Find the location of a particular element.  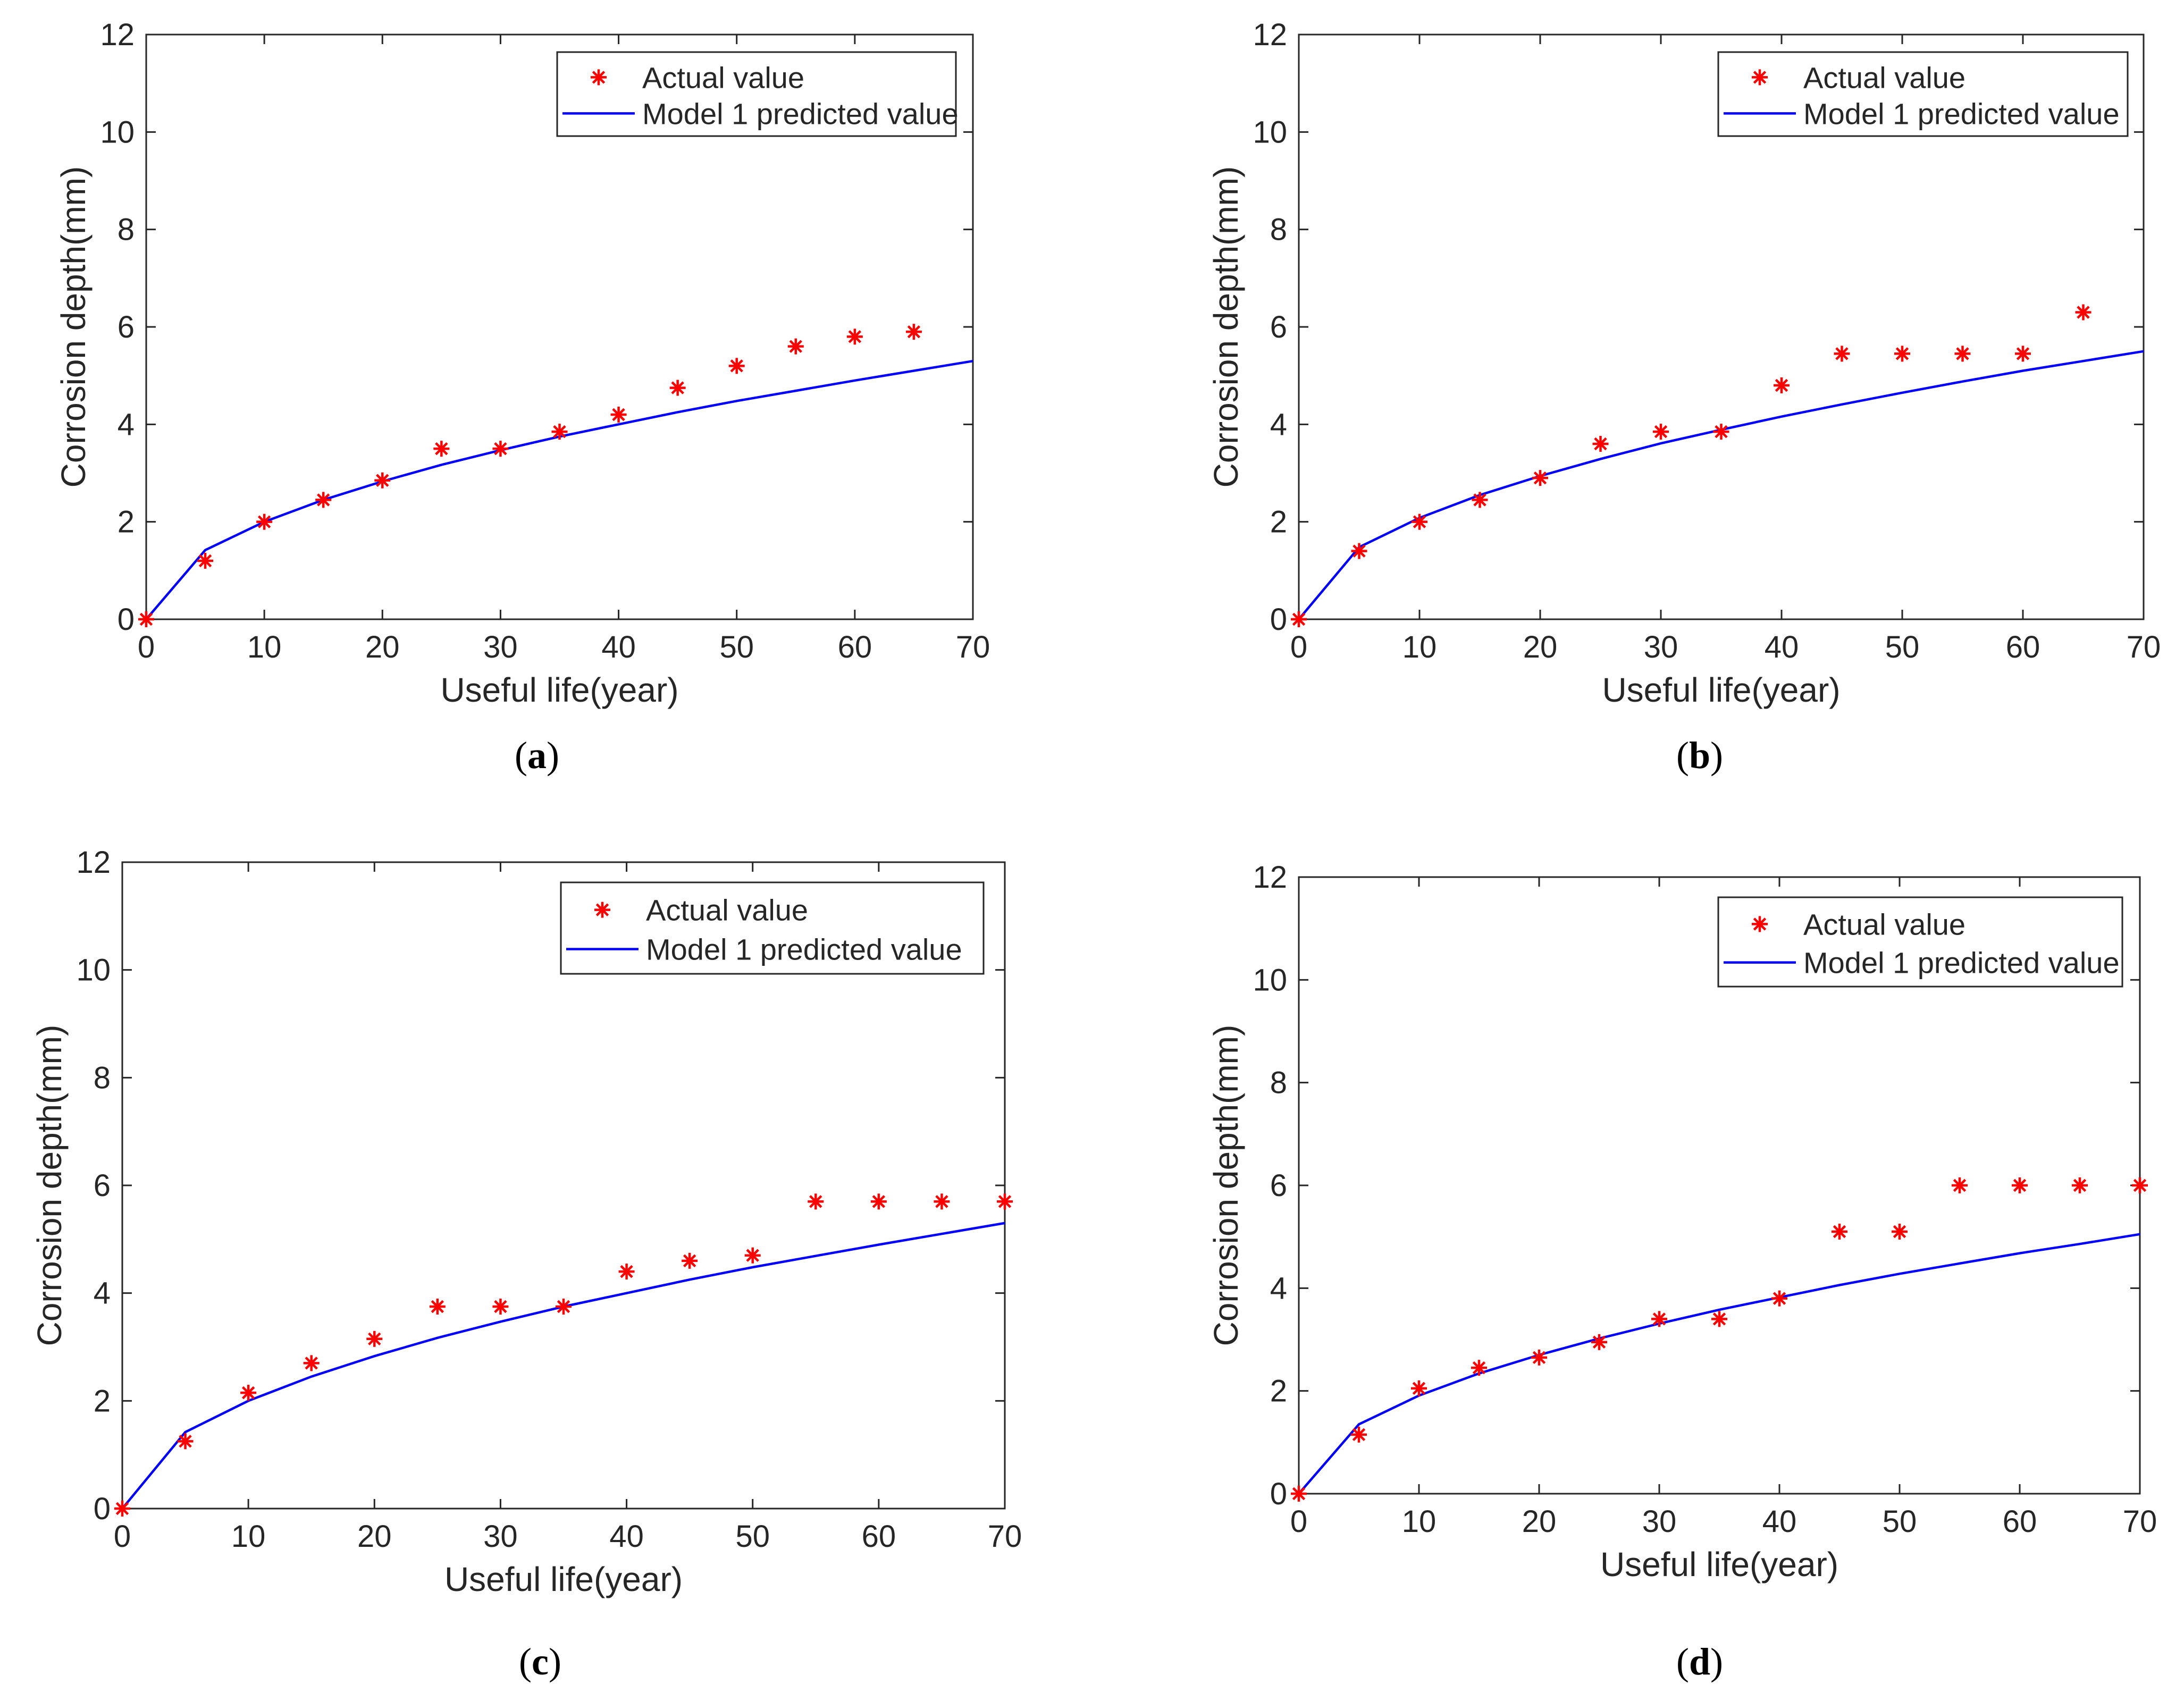

x-tick-label: 70 is located at coordinates (1005, 1536).